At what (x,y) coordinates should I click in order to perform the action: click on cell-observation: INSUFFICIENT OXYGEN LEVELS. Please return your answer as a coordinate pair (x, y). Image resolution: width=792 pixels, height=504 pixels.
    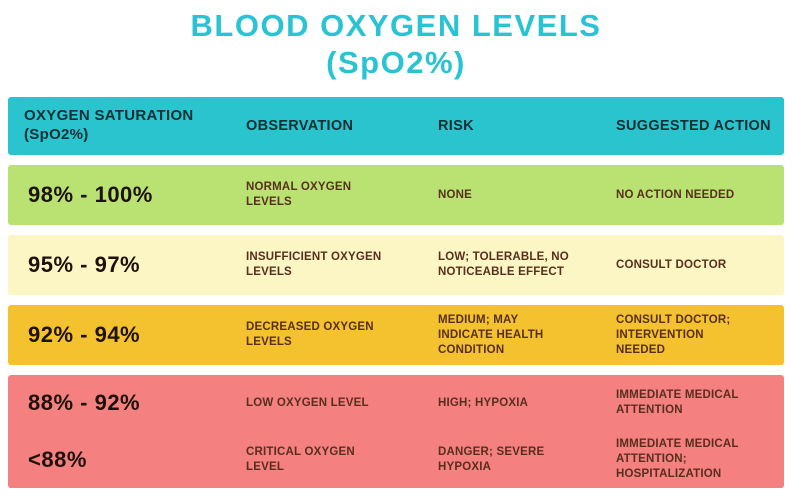
    Looking at the image, I should click on (314, 265).